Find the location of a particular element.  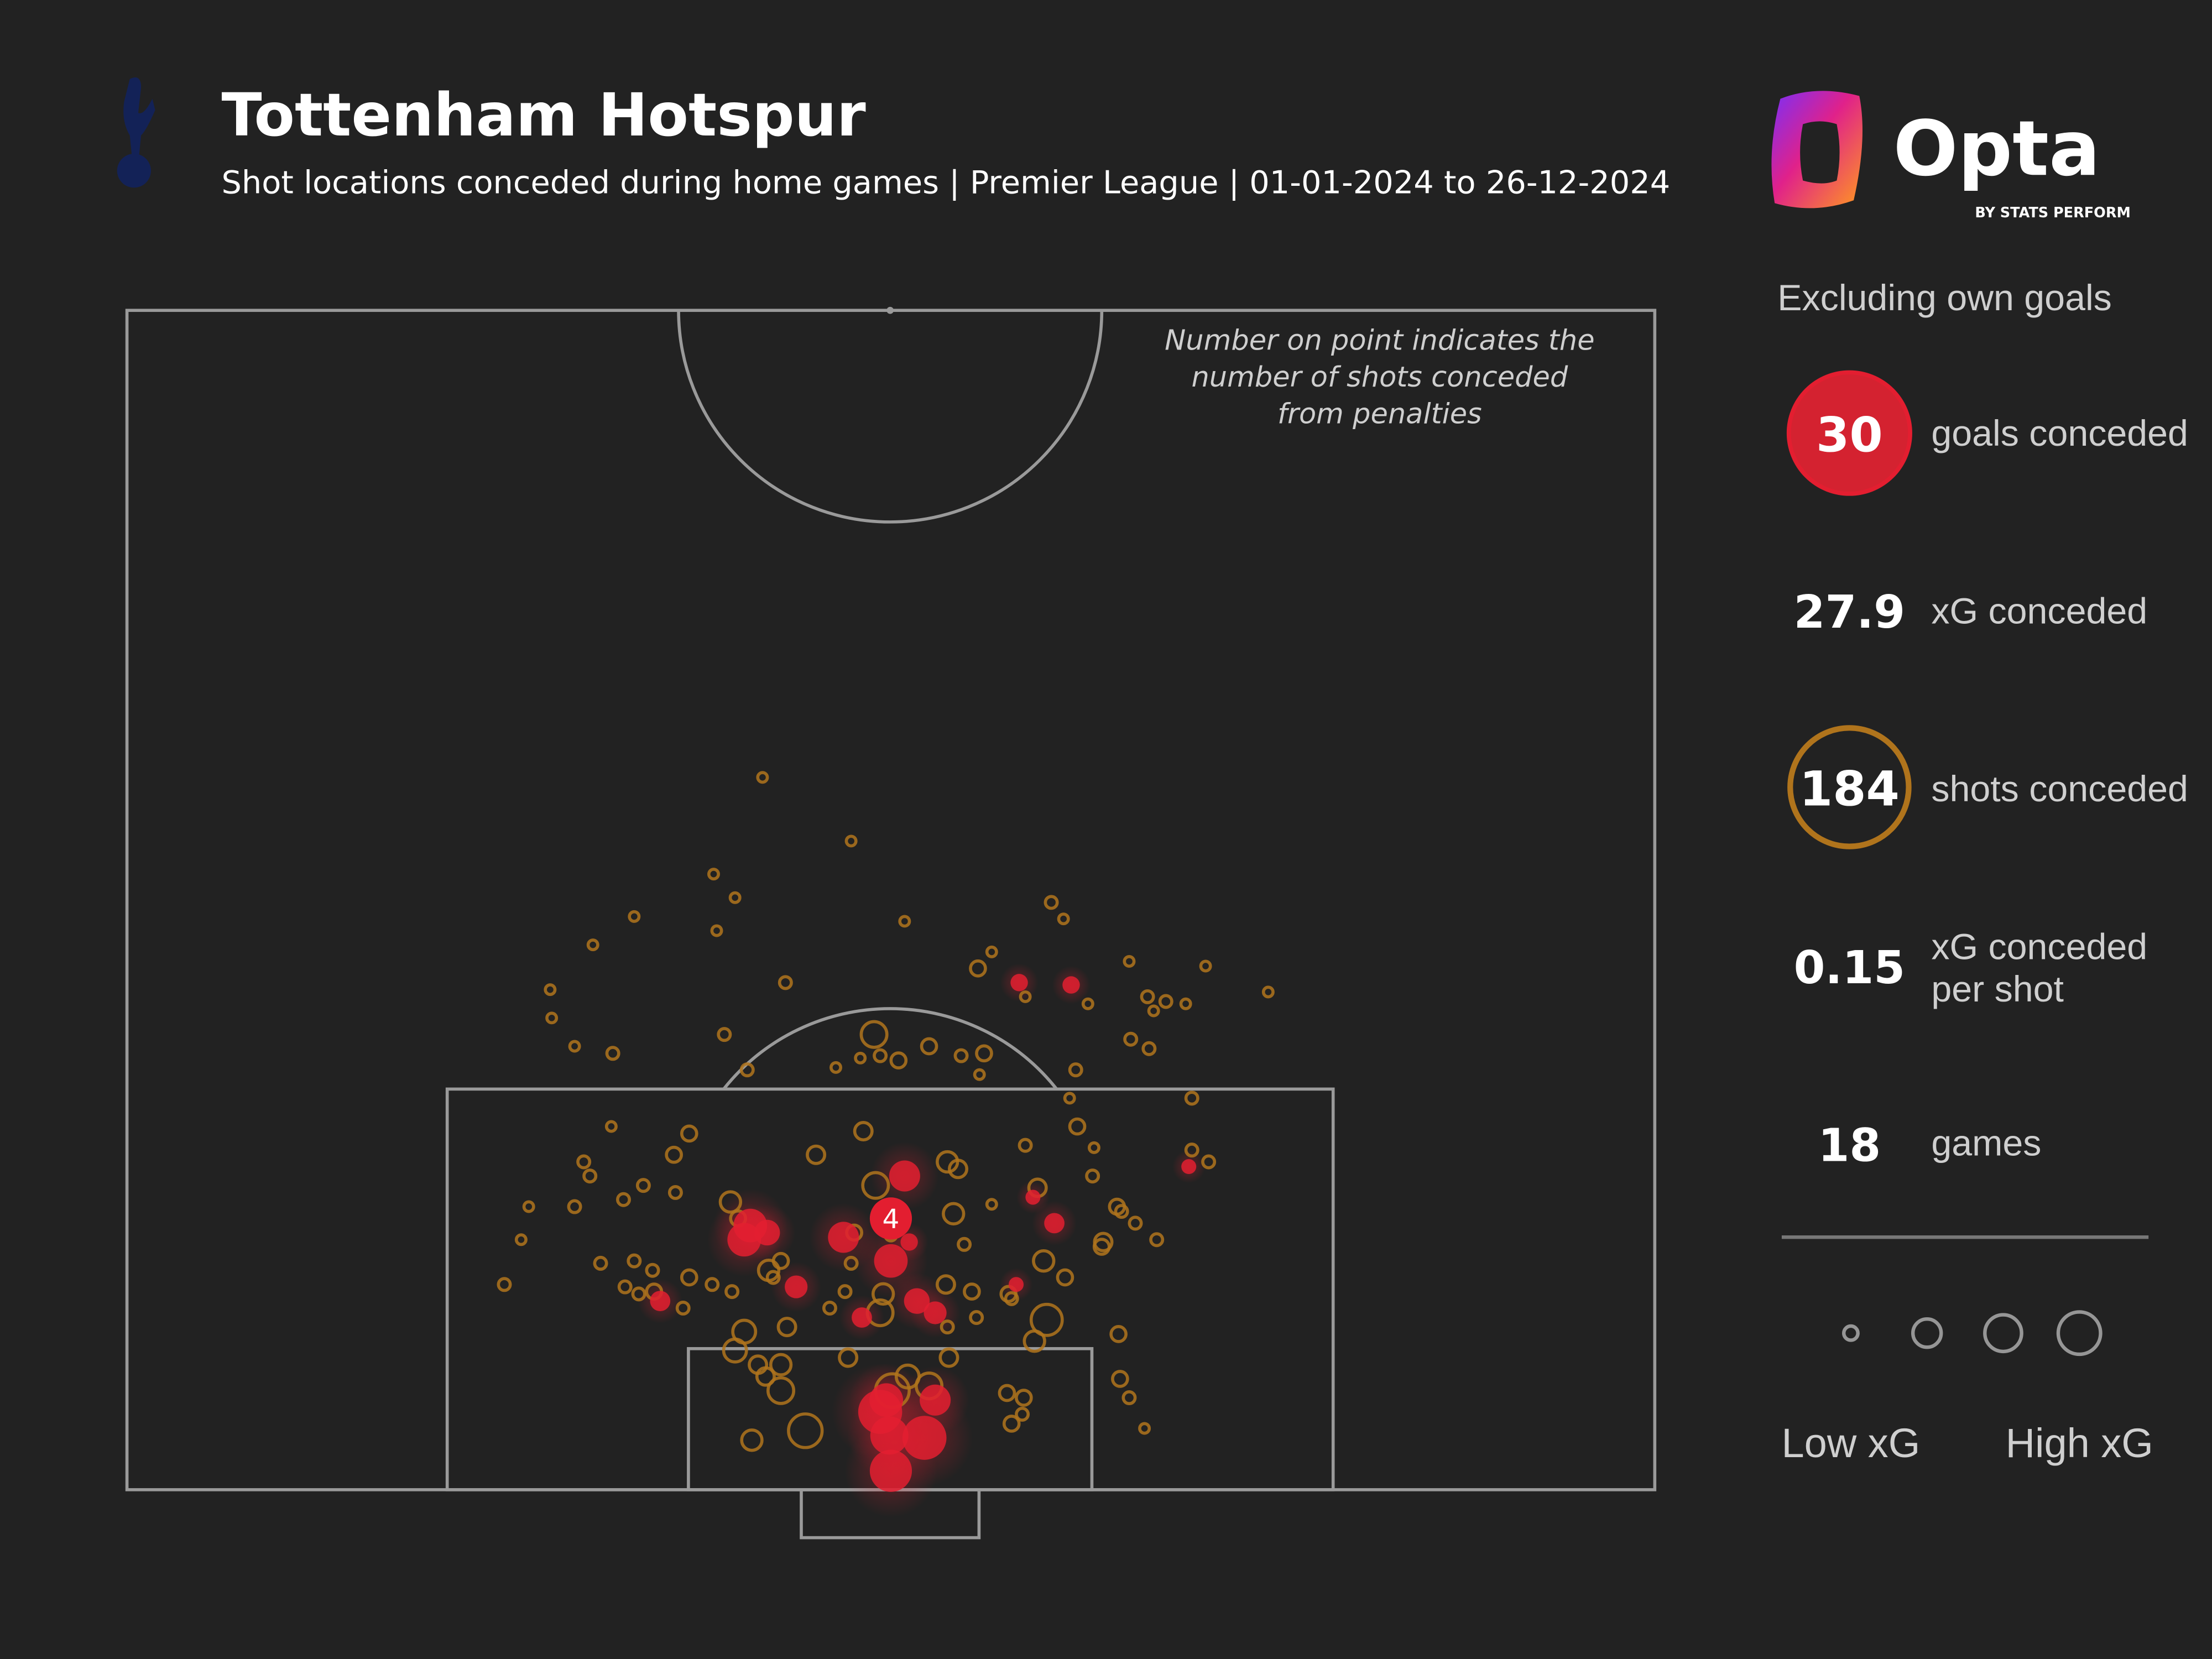

sidebar-note: Excluding own goals is located at coordinates (1945, 299).